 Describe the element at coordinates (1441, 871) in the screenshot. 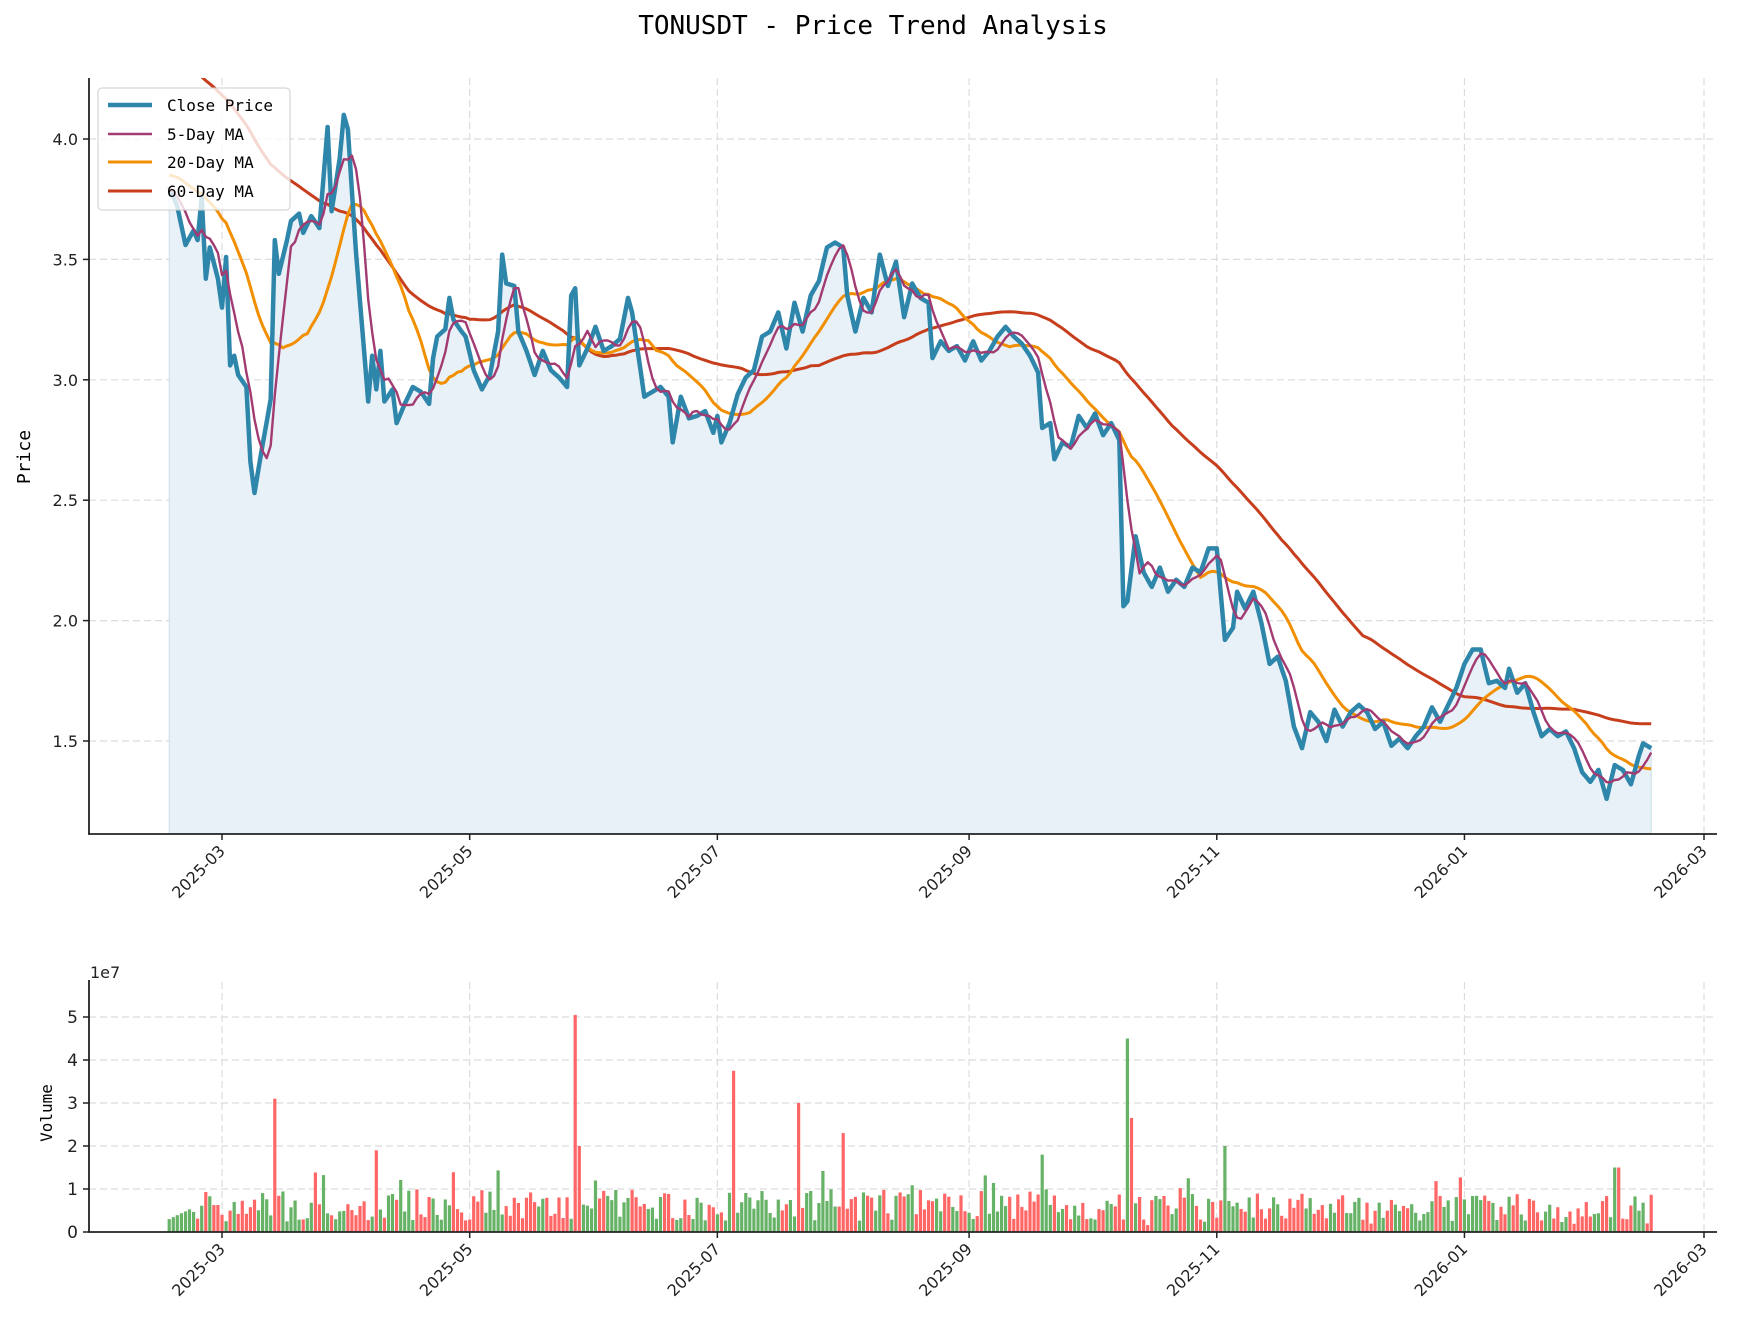

I see `price-x-tick-label: 2026-01` at that location.